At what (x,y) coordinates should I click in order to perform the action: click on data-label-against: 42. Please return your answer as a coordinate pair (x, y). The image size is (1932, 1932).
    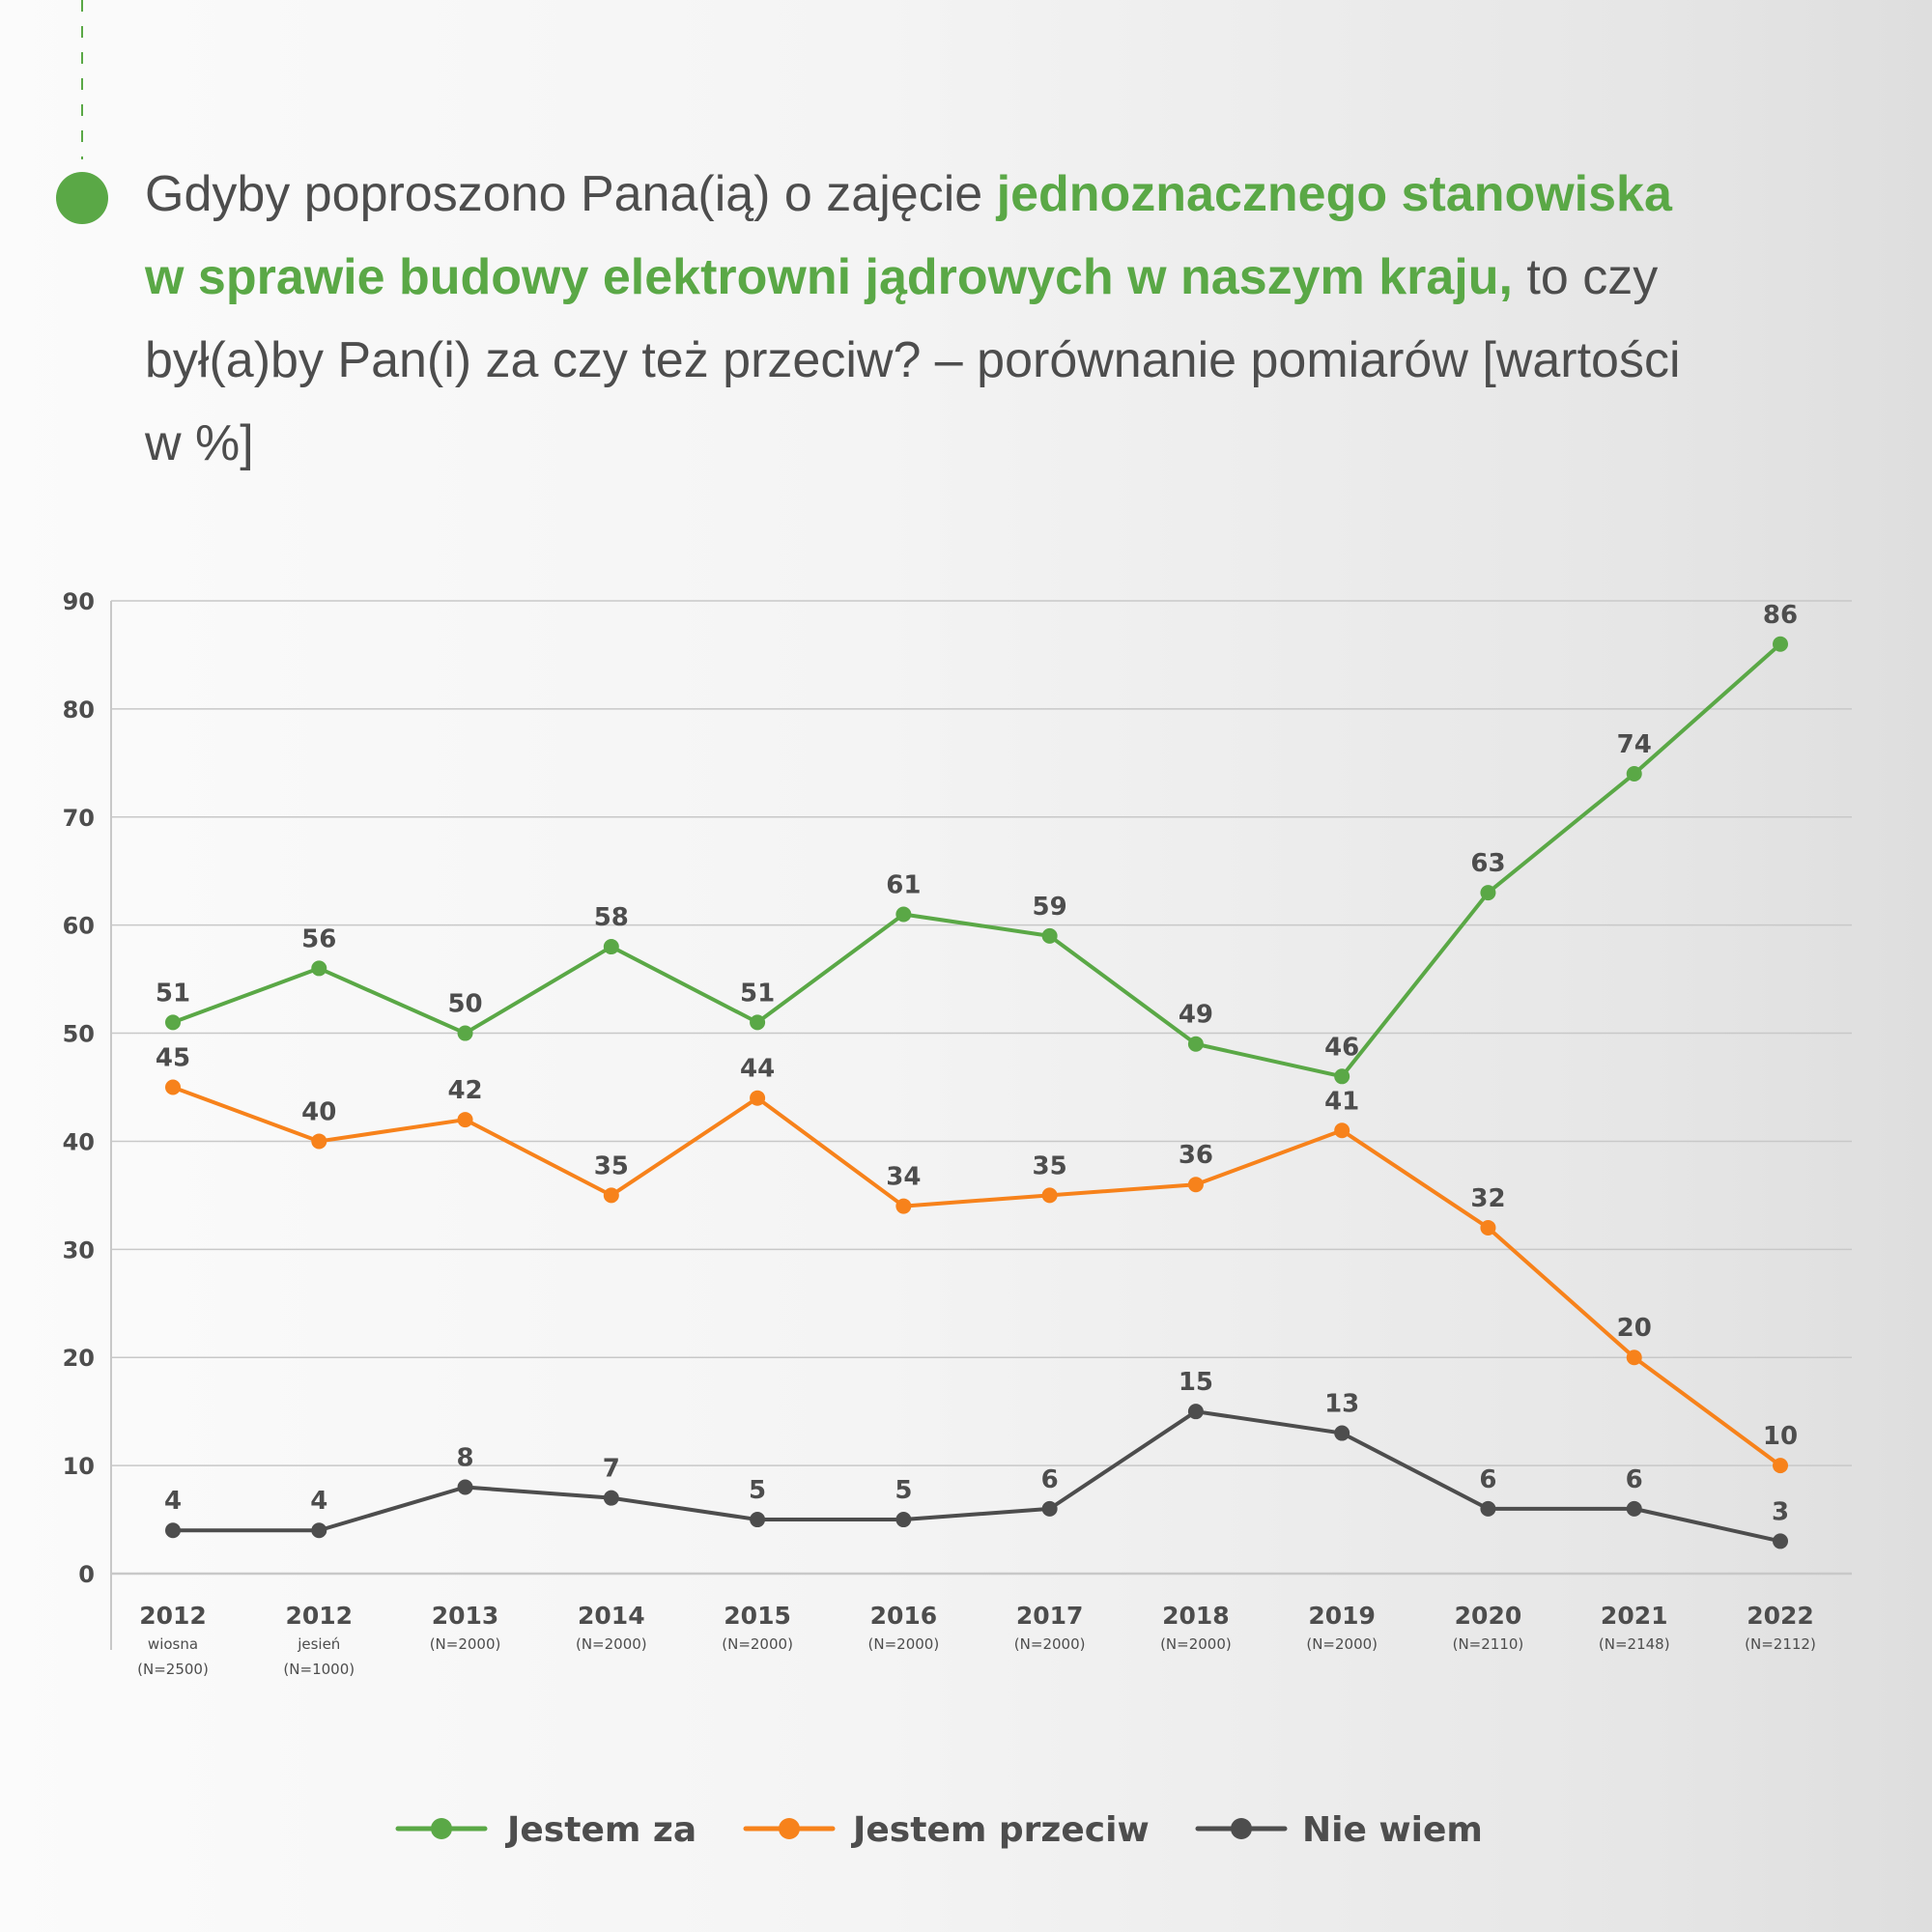
    Looking at the image, I should click on (464, 1090).